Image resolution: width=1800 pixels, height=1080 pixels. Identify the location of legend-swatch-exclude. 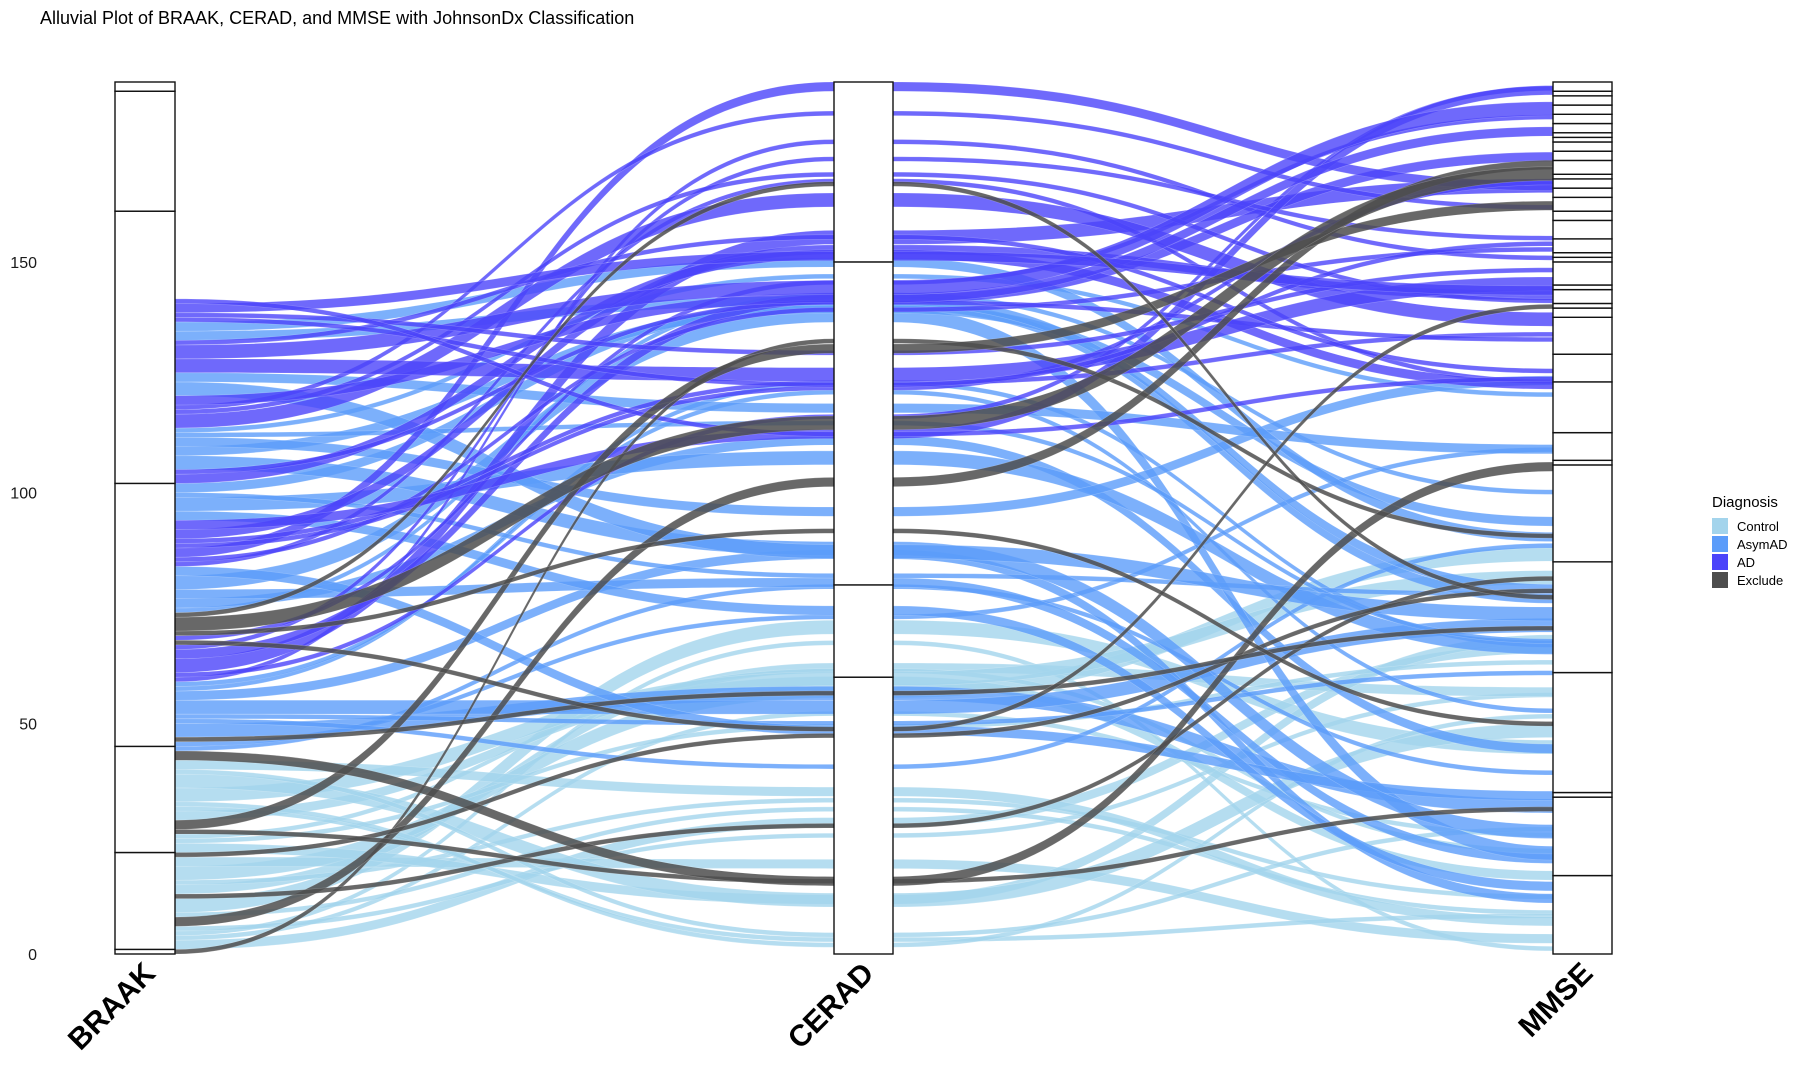
(1720, 580).